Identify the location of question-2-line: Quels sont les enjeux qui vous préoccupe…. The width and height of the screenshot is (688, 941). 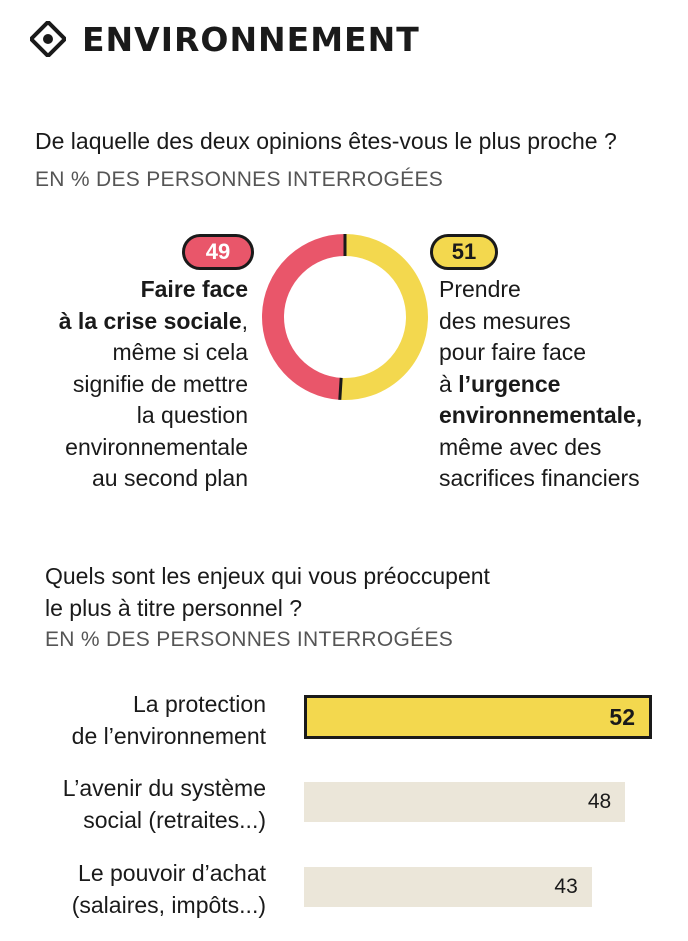
(267, 576).